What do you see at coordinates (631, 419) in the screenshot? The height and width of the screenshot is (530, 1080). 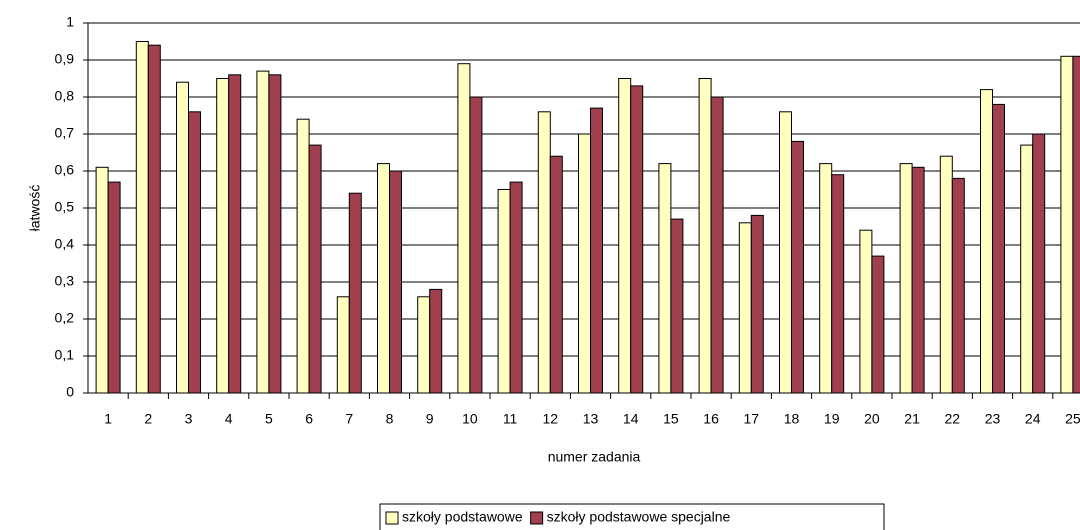 I see `x-tick-label: 14` at bounding box center [631, 419].